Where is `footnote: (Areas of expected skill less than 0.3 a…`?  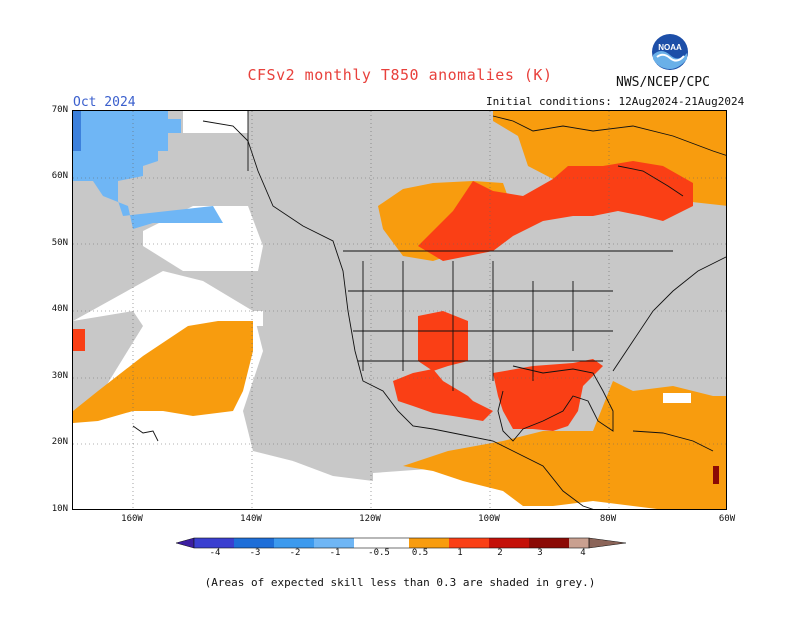
footnote: (Areas of expected skill less than 0.3 a… is located at coordinates (400, 582).